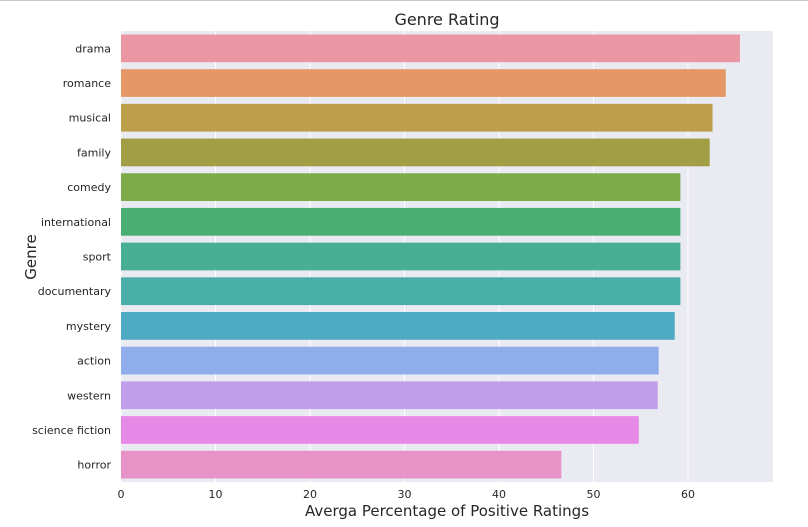  Describe the element at coordinates (71, 430) in the screenshot. I see `y-tick-label: science fiction` at that location.